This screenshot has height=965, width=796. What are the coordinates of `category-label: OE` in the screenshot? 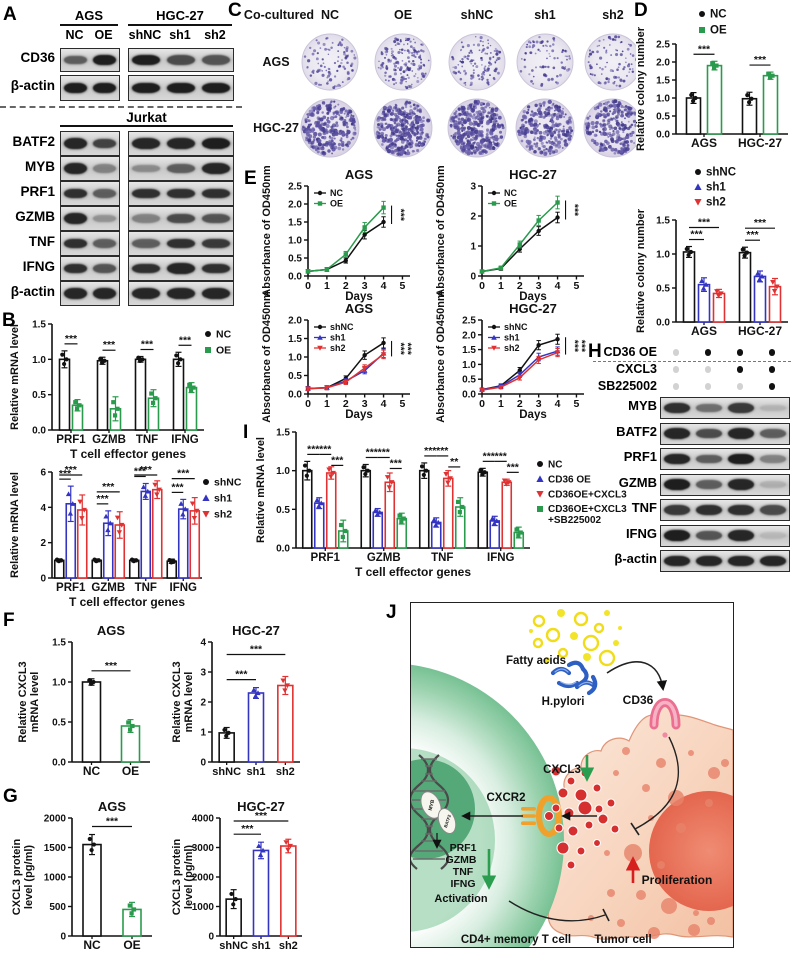 It's located at (130, 771).